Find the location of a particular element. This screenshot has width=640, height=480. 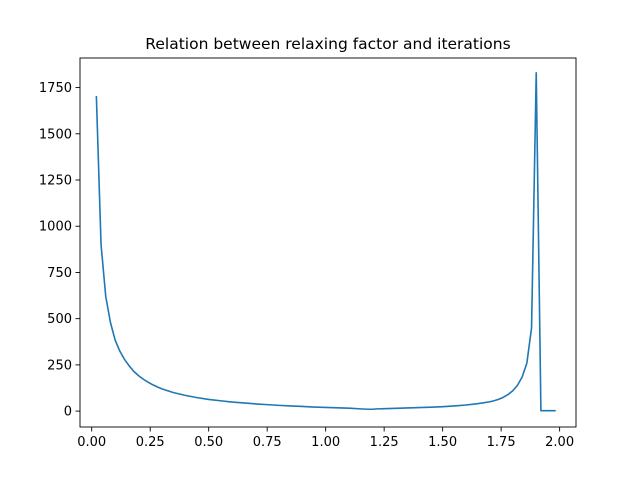

x-tick-label: 0.25 is located at coordinates (150, 442).